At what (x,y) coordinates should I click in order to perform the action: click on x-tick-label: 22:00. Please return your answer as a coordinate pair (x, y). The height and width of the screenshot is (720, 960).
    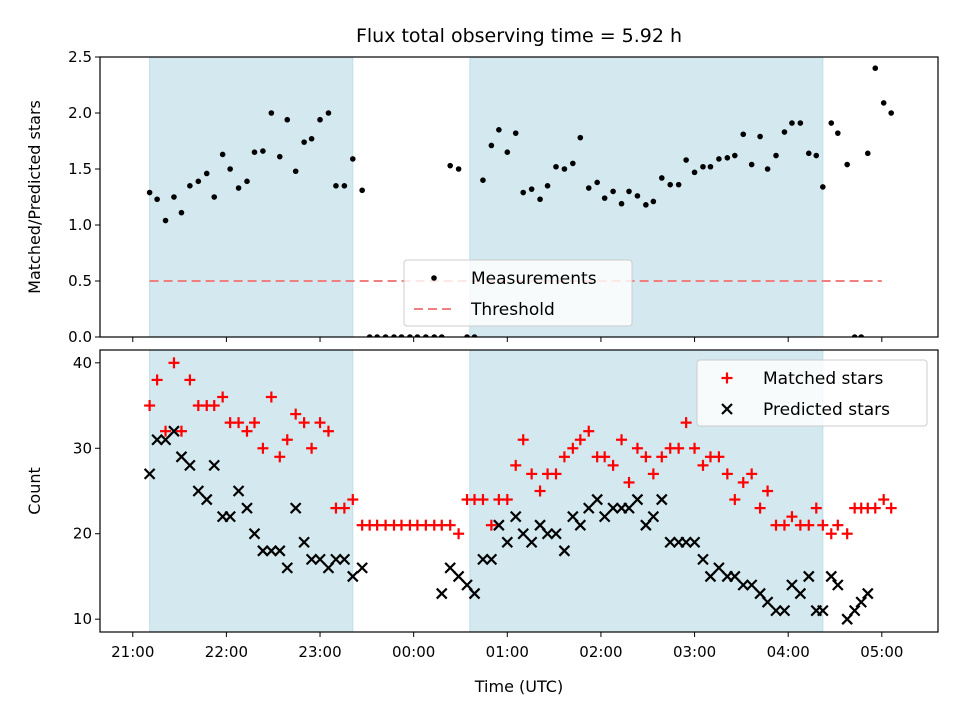
    Looking at the image, I should click on (226, 652).